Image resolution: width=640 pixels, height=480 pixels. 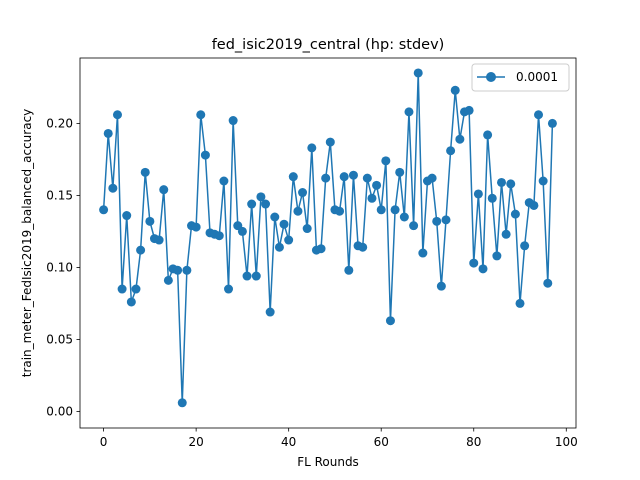 I want to click on legend-marker, so click(x=491, y=77).